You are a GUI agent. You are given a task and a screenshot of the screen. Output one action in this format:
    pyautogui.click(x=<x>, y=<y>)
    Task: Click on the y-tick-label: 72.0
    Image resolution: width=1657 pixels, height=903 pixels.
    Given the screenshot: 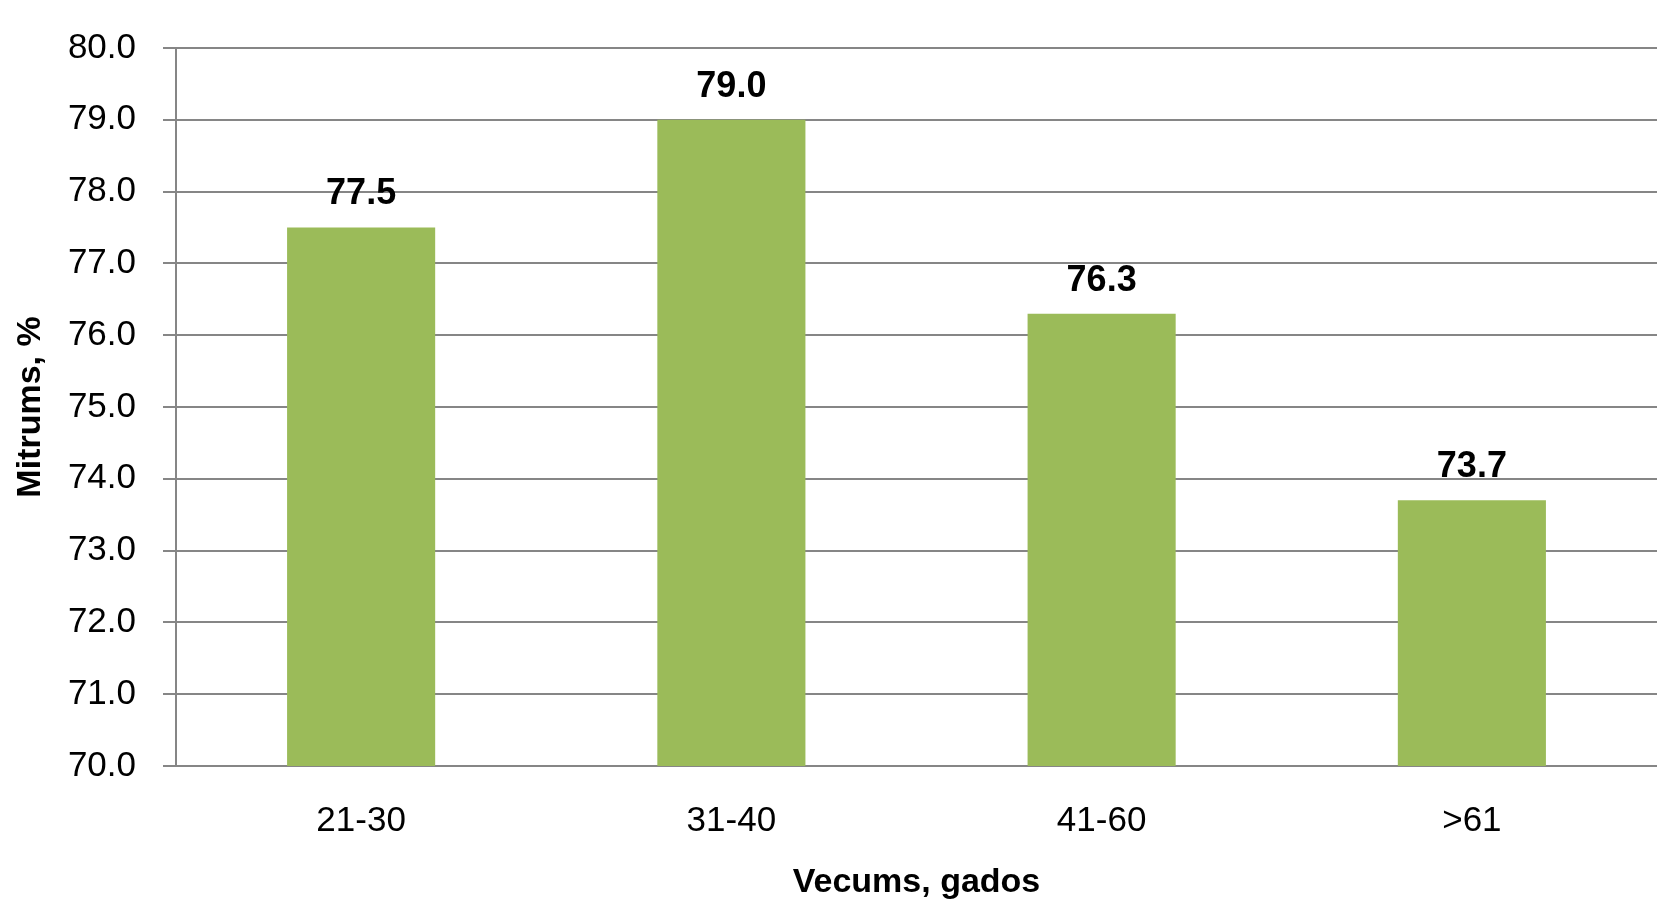 What is the action you would take?
    pyautogui.click(x=101, y=620)
    